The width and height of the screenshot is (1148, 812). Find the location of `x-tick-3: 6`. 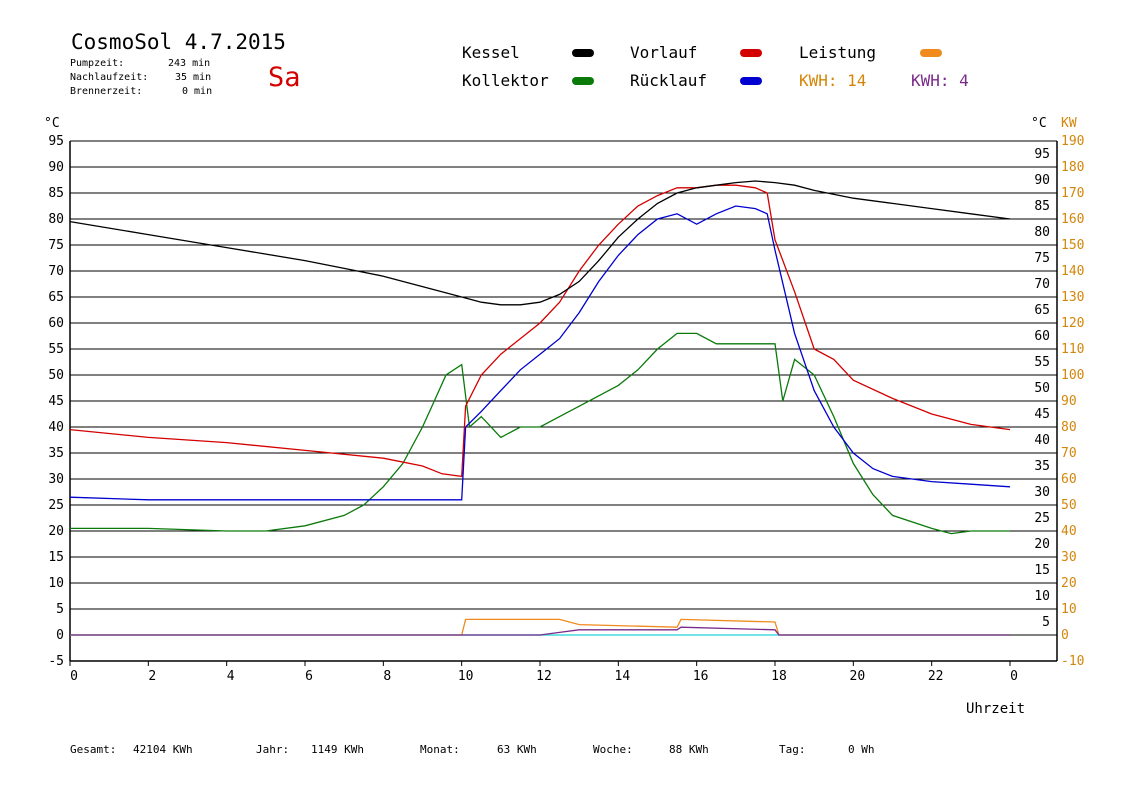

x-tick-3: 6 is located at coordinates (309, 676).